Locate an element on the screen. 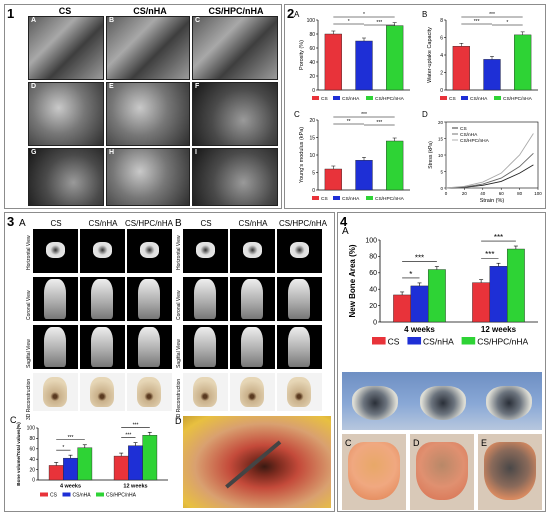 The image size is (550, 515). x-tick-label: 0 is located at coordinates (446, 193).